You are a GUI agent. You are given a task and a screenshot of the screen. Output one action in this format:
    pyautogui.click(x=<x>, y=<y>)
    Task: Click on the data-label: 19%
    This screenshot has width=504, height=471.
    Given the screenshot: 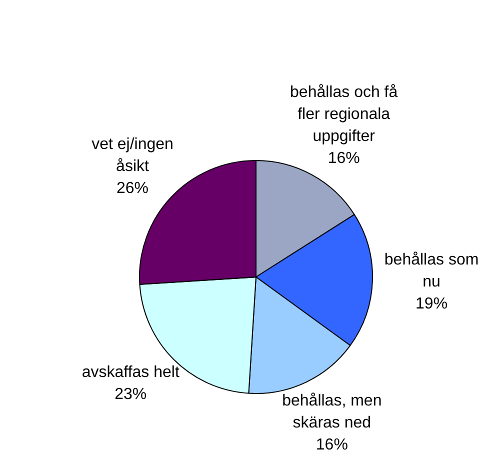 What is the action you would take?
    pyautogui.click(x=432, y=303)
    